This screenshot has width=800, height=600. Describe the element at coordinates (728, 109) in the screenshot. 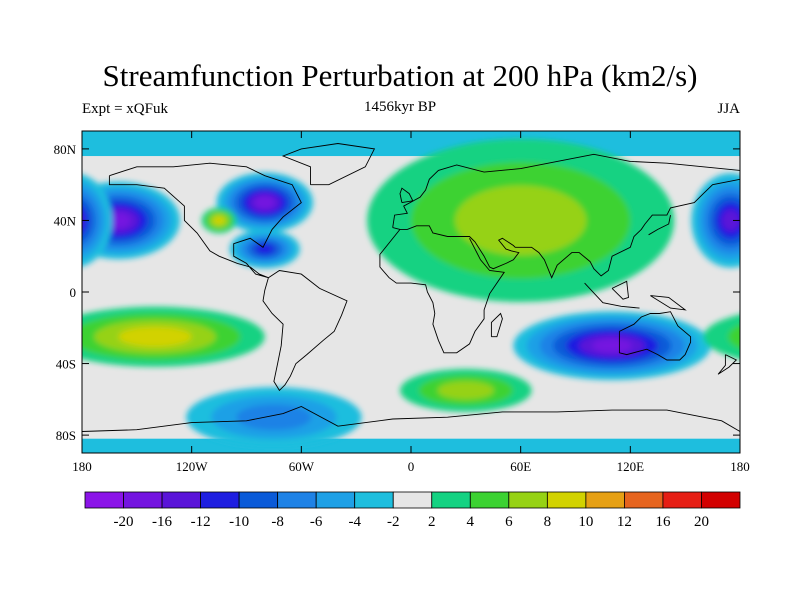

I see `season-label: JJA` at that location.